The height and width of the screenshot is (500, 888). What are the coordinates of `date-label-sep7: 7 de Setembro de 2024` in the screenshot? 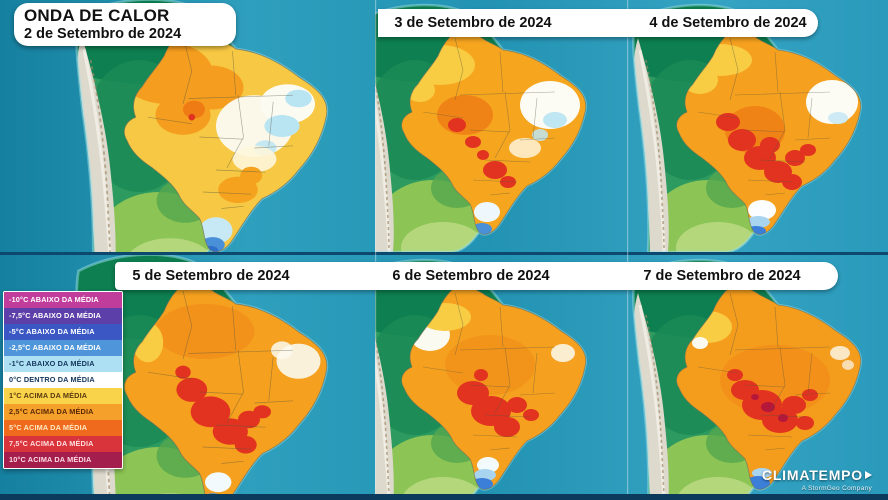 It's located at (722, 276).